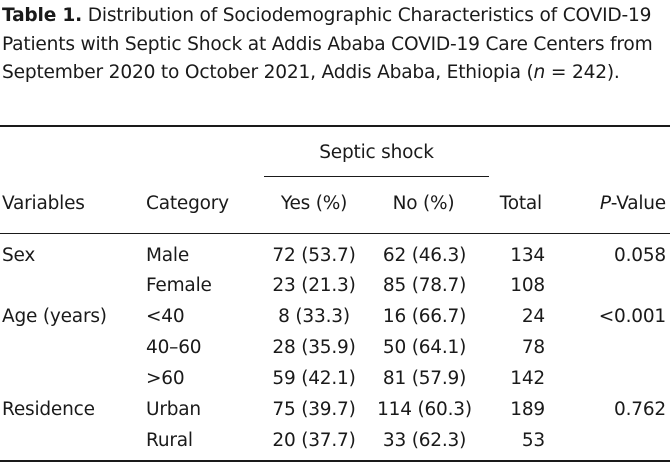 The image size is (670, 463). Describe the element at coordinates (527, 378) in the screenshot. I see `cell-total: 142` at that location.